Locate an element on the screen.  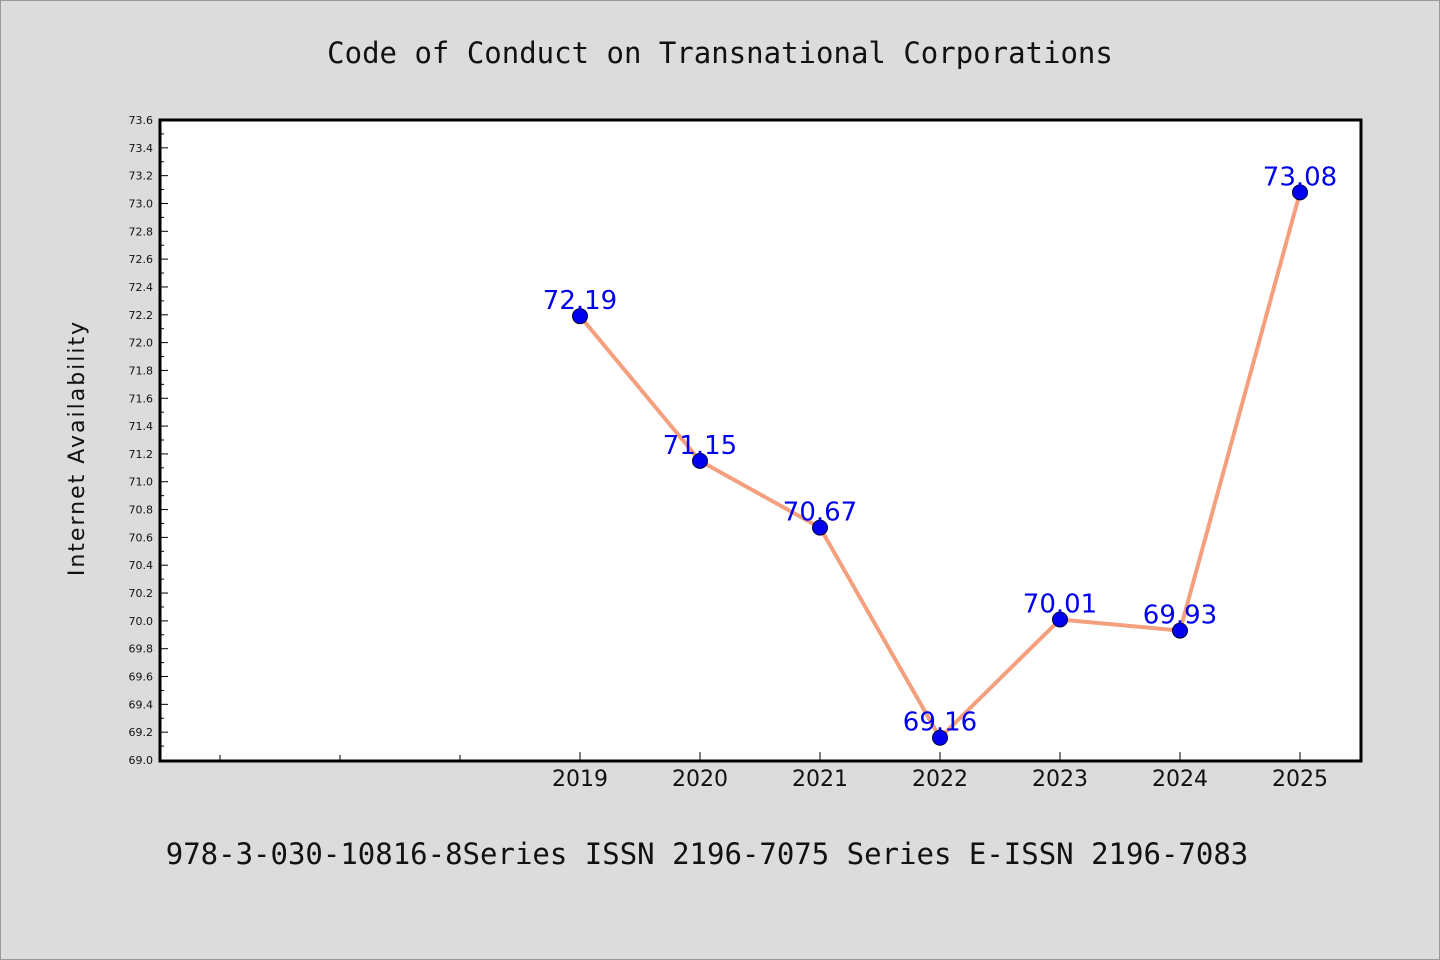
x-tick-label: 2021 is located at coordinates (820, 779).